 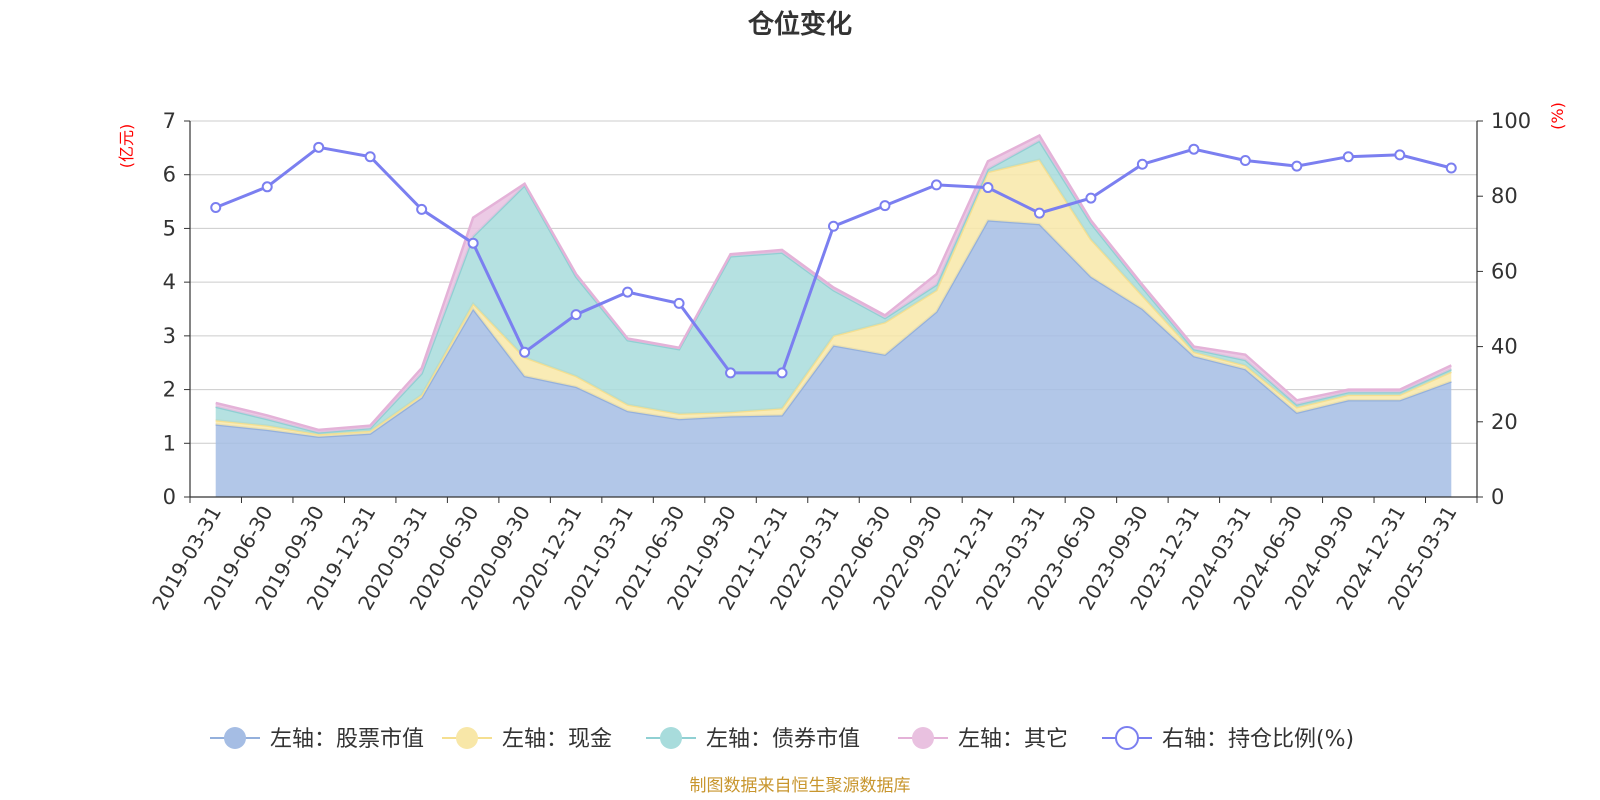 I want to click on legend-item: 左轴：其它, so click(x=983, y=739).